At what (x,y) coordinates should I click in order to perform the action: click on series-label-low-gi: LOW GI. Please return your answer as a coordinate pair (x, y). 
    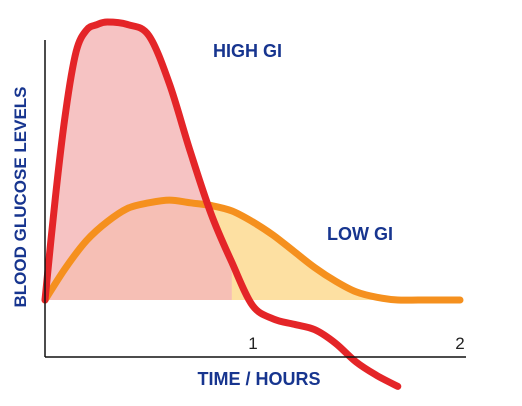
    Looking at the image, I should click on (360, 234).